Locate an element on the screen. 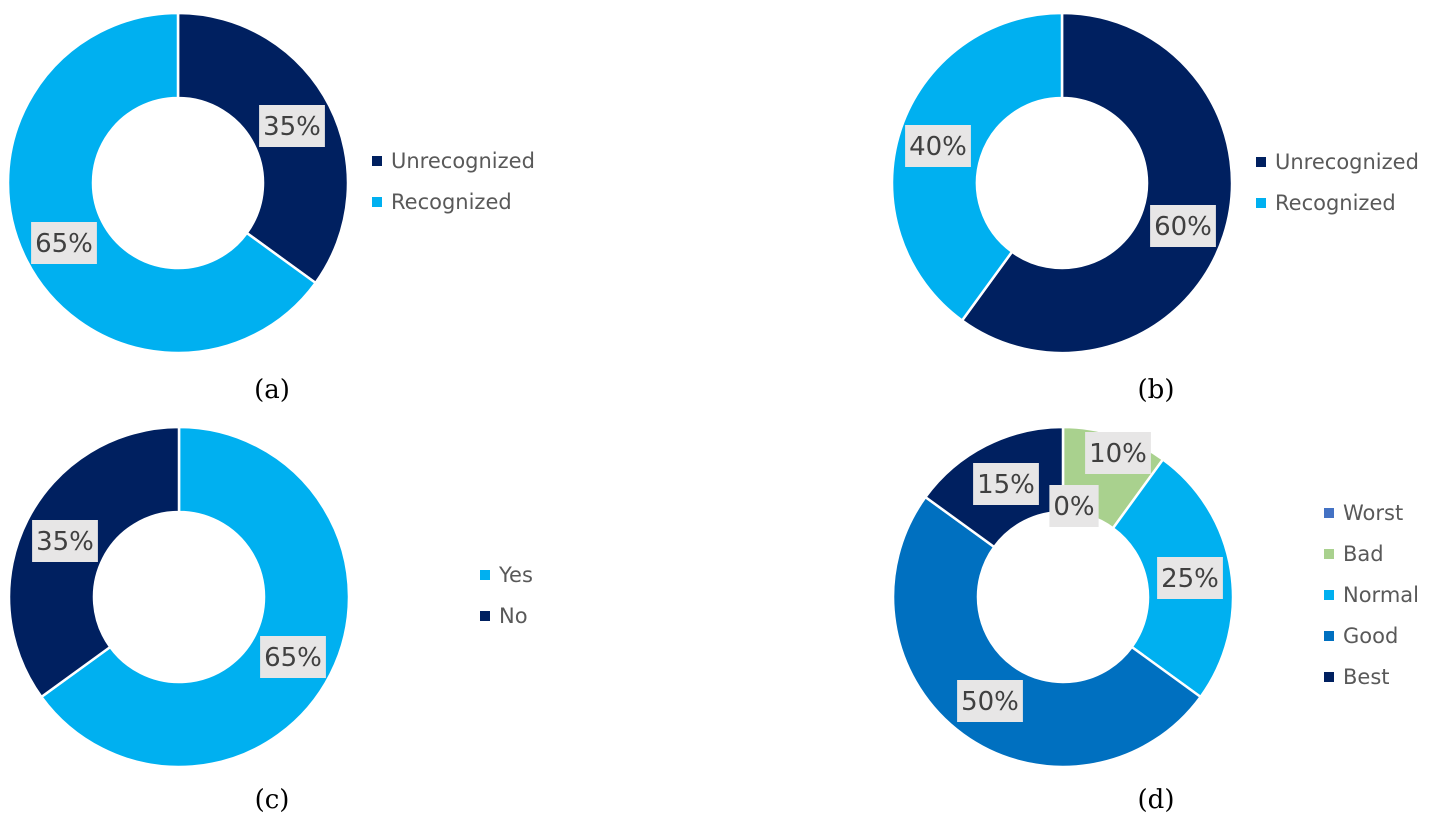  legend: Worst Bad Normal Good Best is located at coordinates (1371, 595).